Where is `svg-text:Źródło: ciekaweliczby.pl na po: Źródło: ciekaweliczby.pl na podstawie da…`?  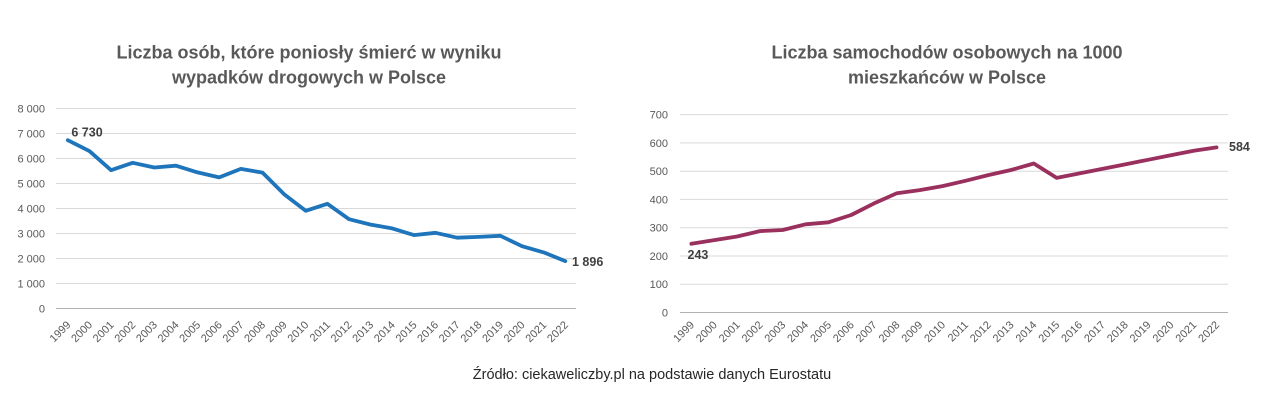
svg-text:Źródło: ciekaweliczby.pl na po: Źródło: ciekaweliczby.pl na podstawie da… is located at coordinates (652, 374).